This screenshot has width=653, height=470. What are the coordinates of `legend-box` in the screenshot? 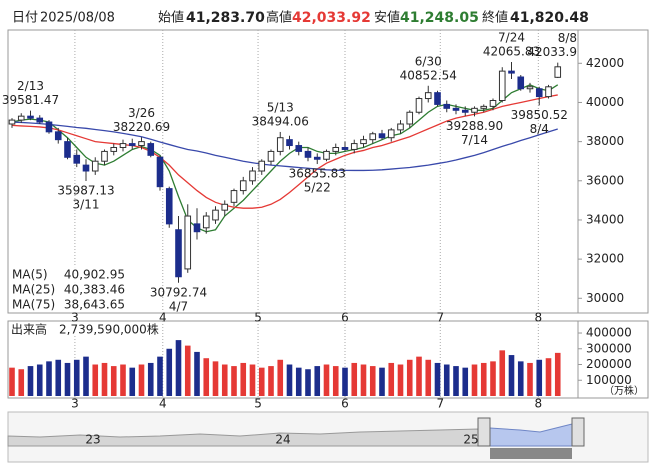 It's located at (68, 288).